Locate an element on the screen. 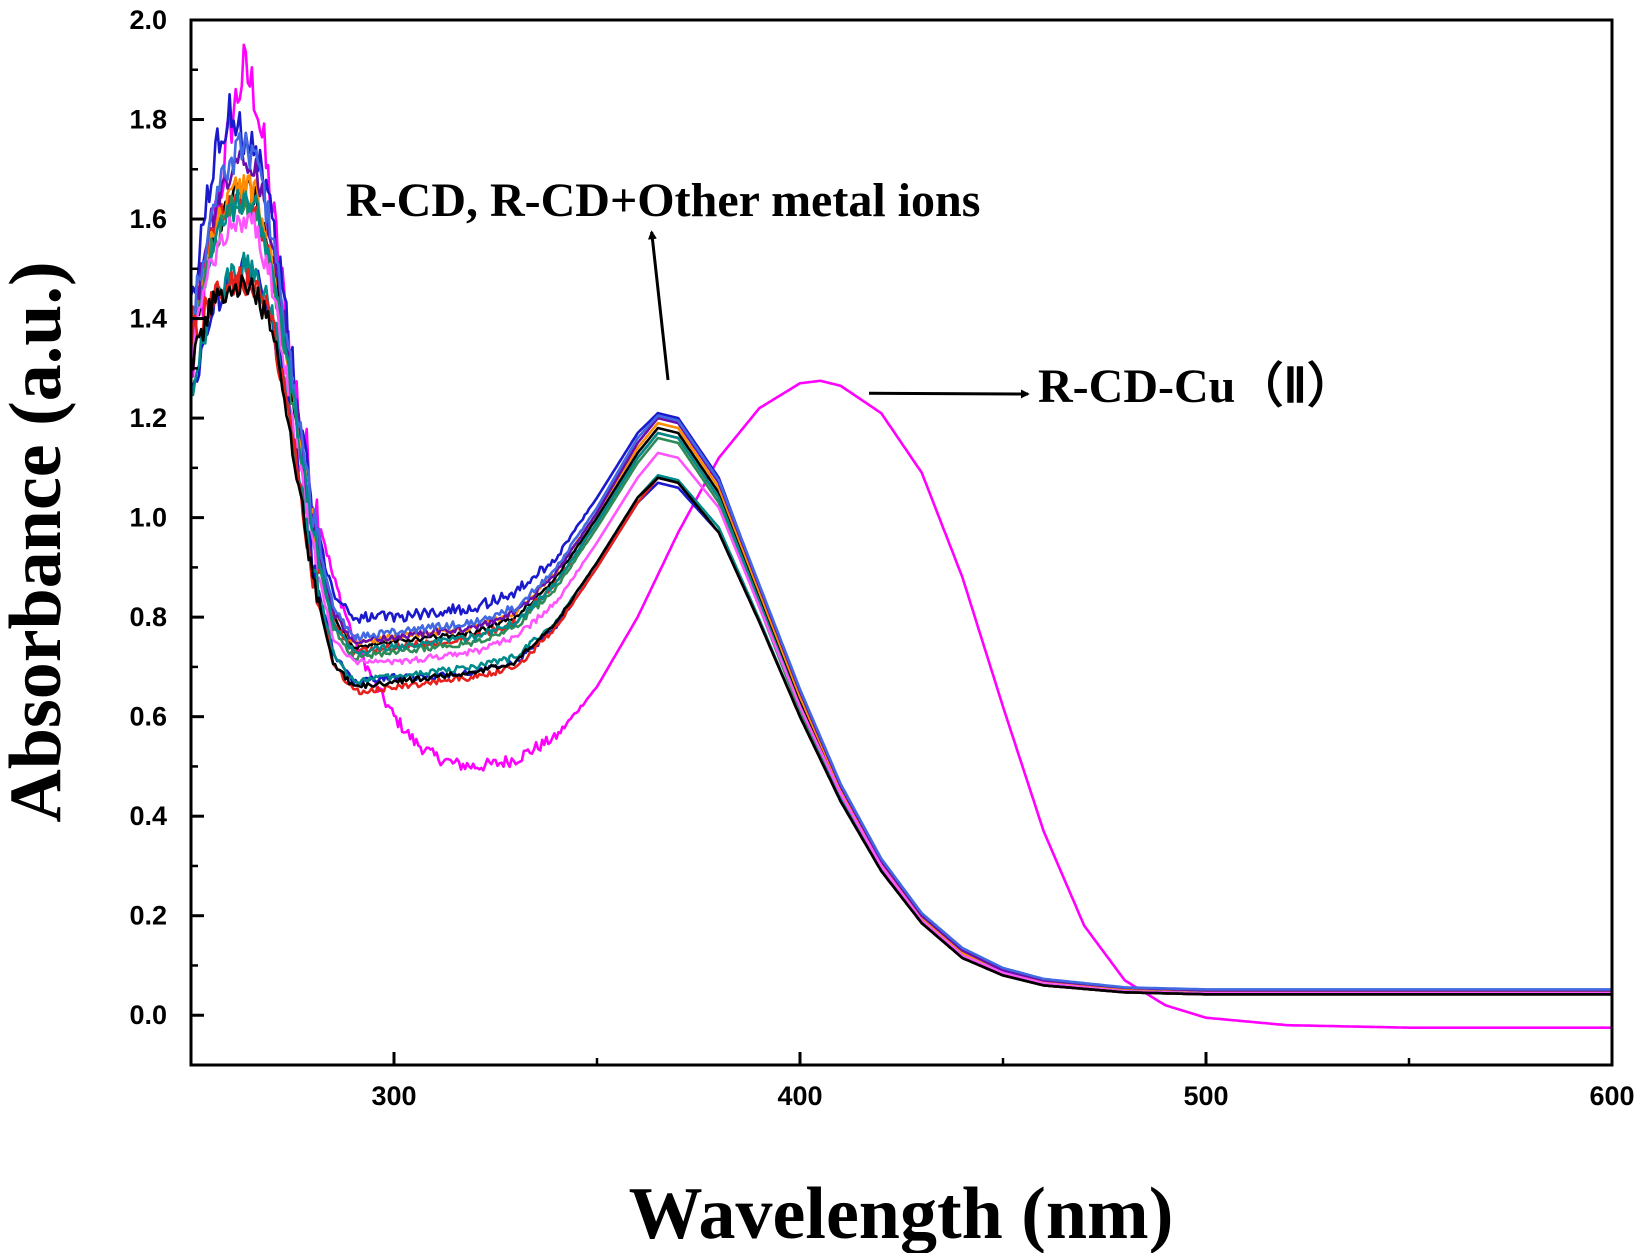  y-tick-label: 0.4 is located at coordinates (148, 816).